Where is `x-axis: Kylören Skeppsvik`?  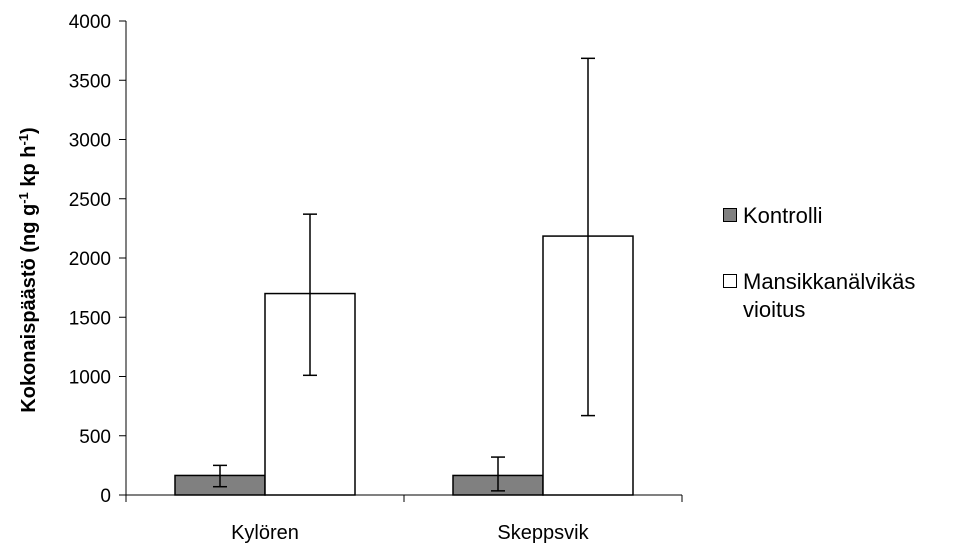
x-axis: Kylören Skeppsvik is located at coordinates (404, 519).